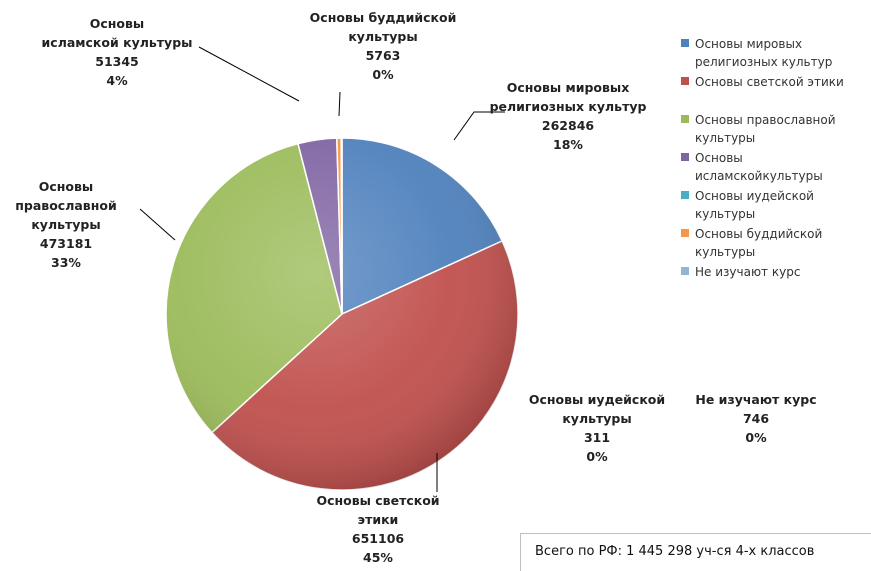  Describe the element at coordinates (756, 399) in the screenshot. I see `data-label-line: Не изучают курс` at that location.